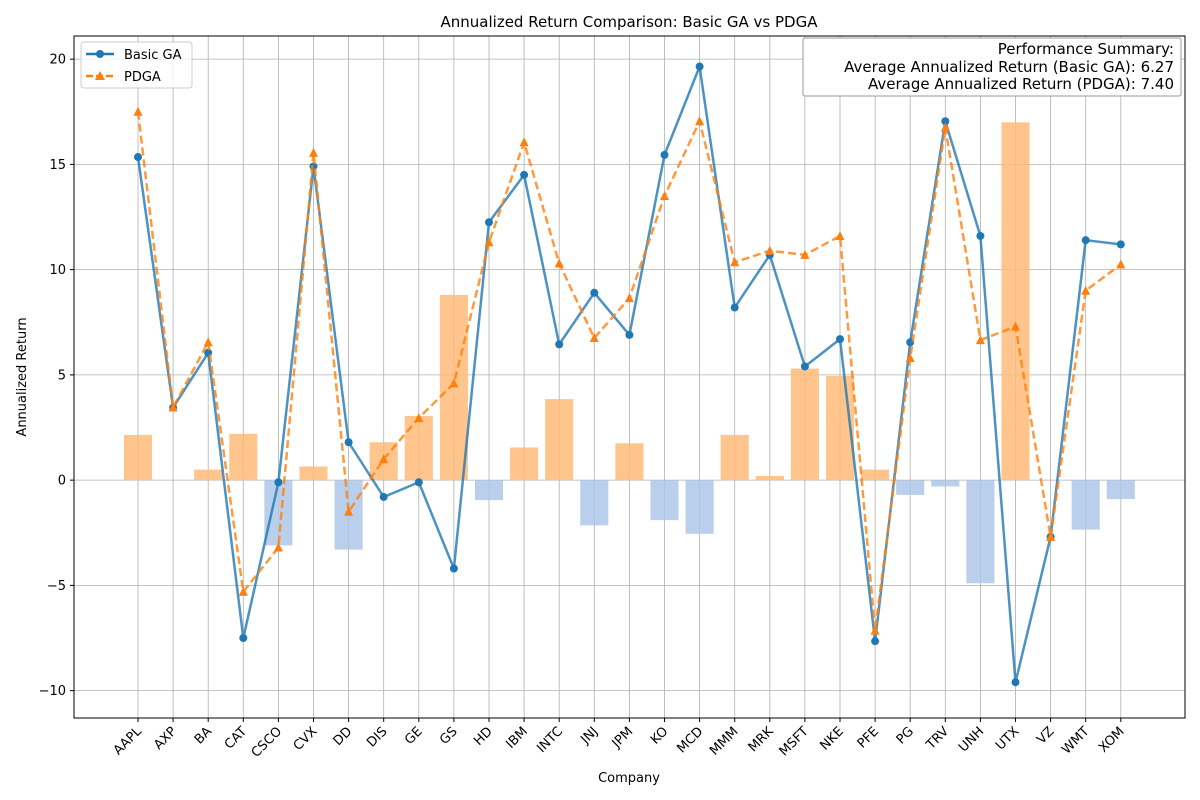 Image resolution: width=1200 pixels, height=800 pixels. Describe the element at coordinates (142, 77) in the screenshot. I see `legend-label-pdga: PDGA` at that location.